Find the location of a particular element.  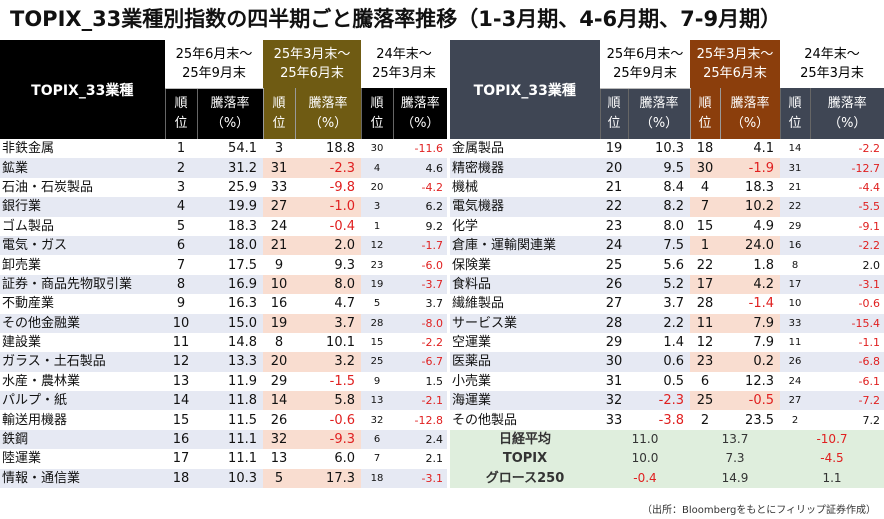

change-cell: -2.3 is located at coordinates (328, 168).